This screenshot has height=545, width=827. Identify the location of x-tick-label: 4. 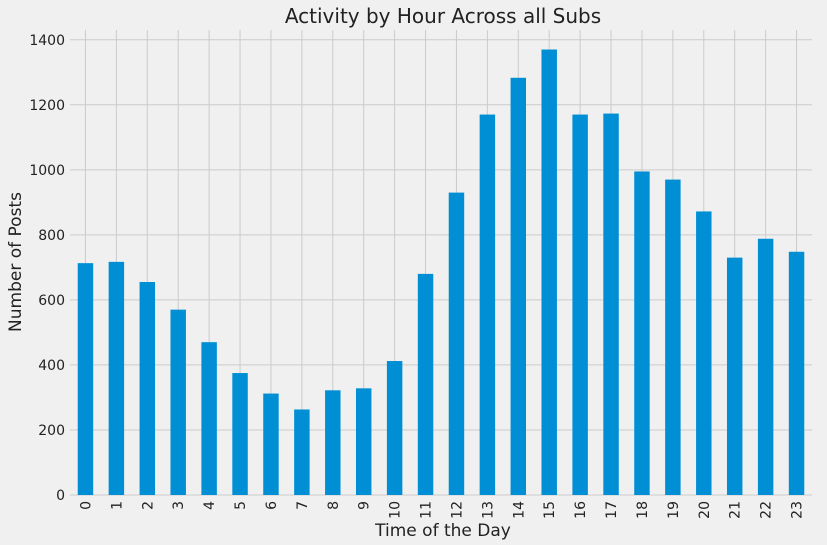
(210, 505).